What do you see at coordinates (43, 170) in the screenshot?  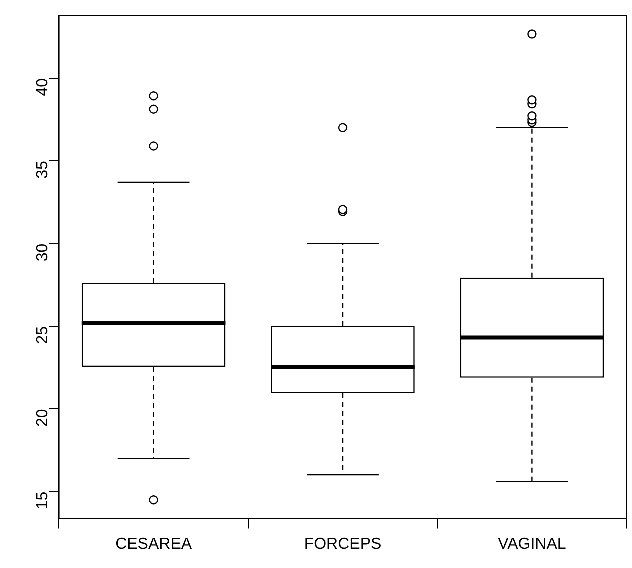 I see `y-tick-label: 35` at bounding box center [43, 170].